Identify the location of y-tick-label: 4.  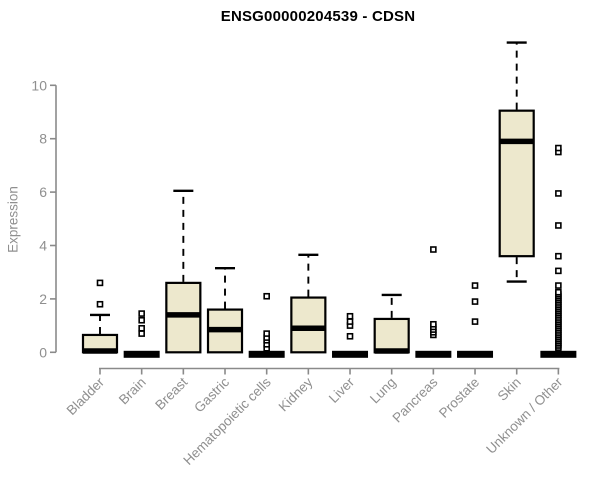
(43, 246).